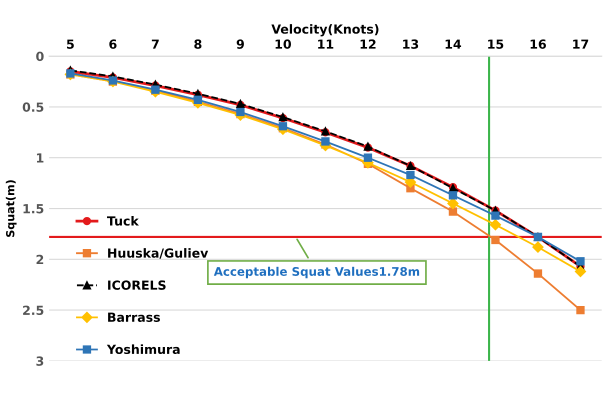  What do you see at coordinates (134, 317) in the screenshot?
I see `legend-label: Barrass` at bounding box center [134, 317].